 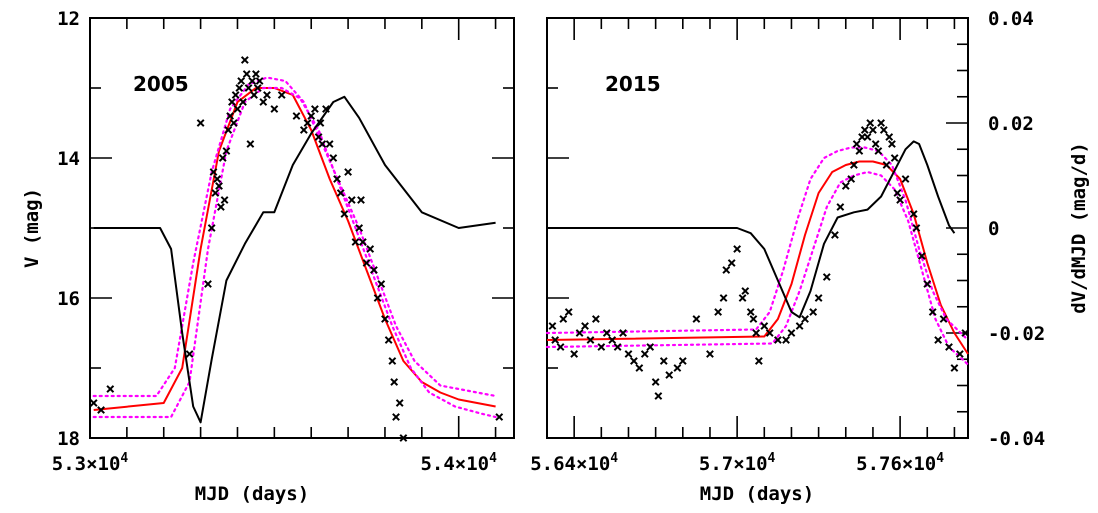 What do you see at coordinates (993, 229) in the screenshot?
I see `right-y-tick-label: 0` at bounding box center [993, 229].